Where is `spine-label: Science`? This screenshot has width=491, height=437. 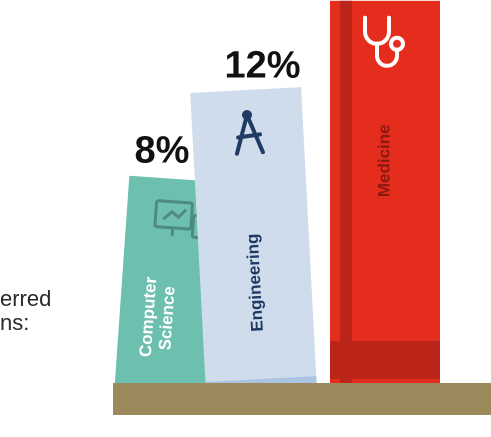
spine-label: Science is located at coordinates (166, 318).